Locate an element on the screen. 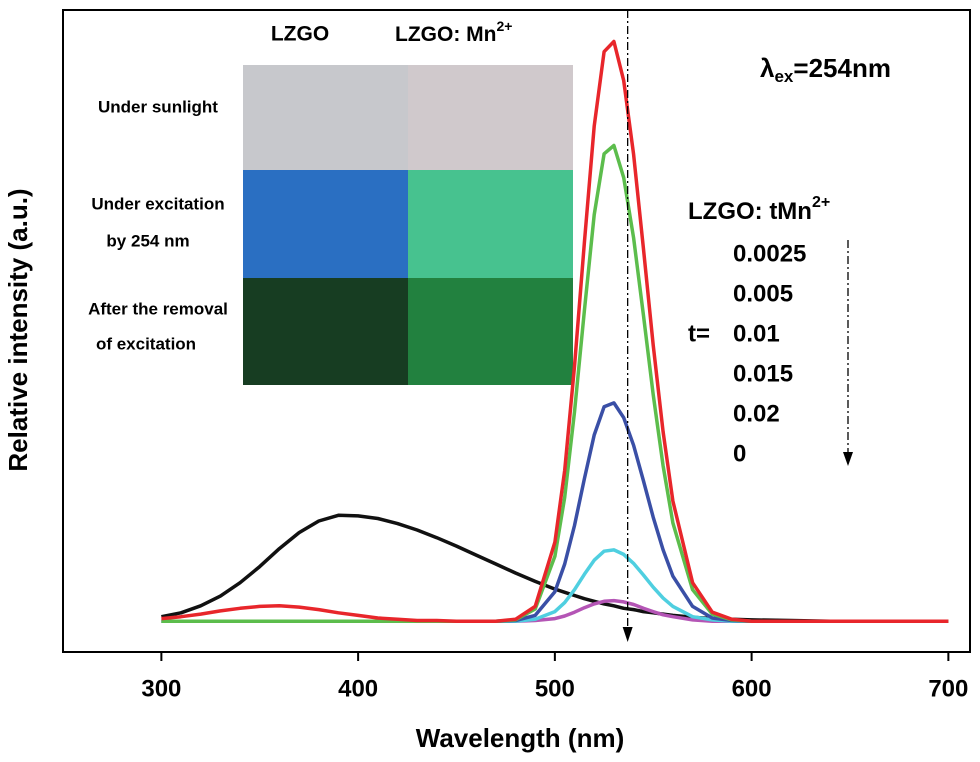  y-axis-label: Relative intensity (a.u.) is located at coordinates (18, 329).